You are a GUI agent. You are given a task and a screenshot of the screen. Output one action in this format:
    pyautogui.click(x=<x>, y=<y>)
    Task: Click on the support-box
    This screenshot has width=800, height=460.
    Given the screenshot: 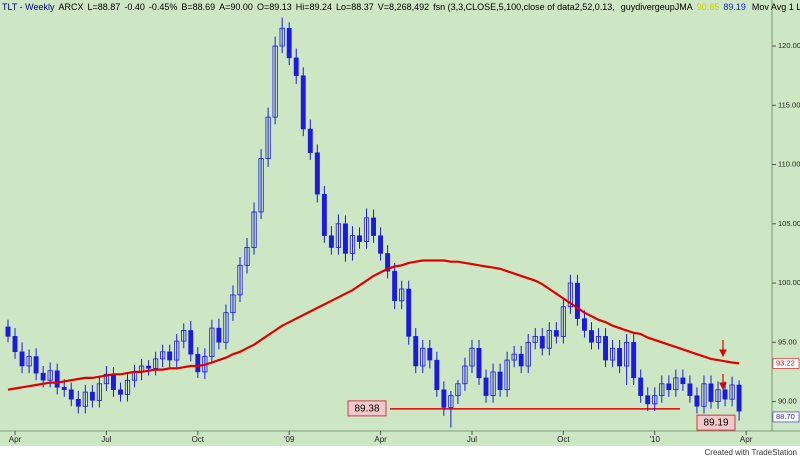 What is the action you would take?
    pyautogui.click(x=367, y=408)
    